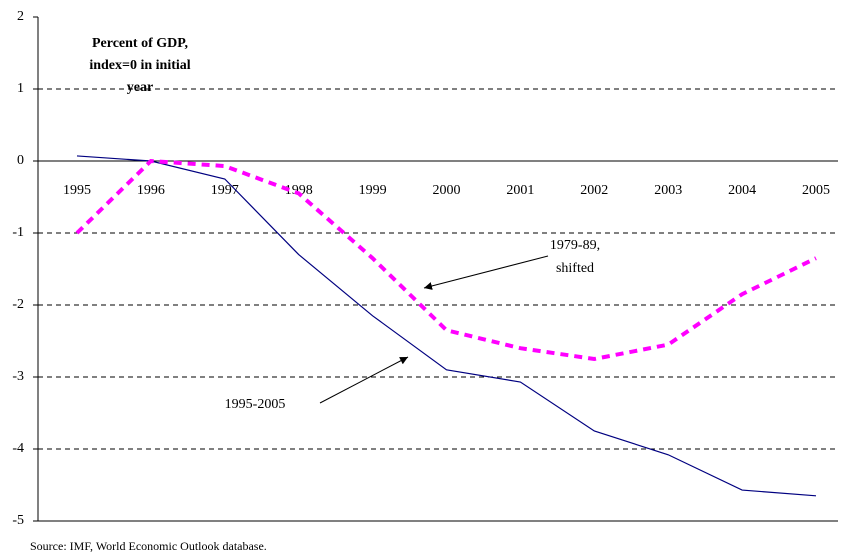  I want to click on axis-unit-label: year, so click(140, 87).